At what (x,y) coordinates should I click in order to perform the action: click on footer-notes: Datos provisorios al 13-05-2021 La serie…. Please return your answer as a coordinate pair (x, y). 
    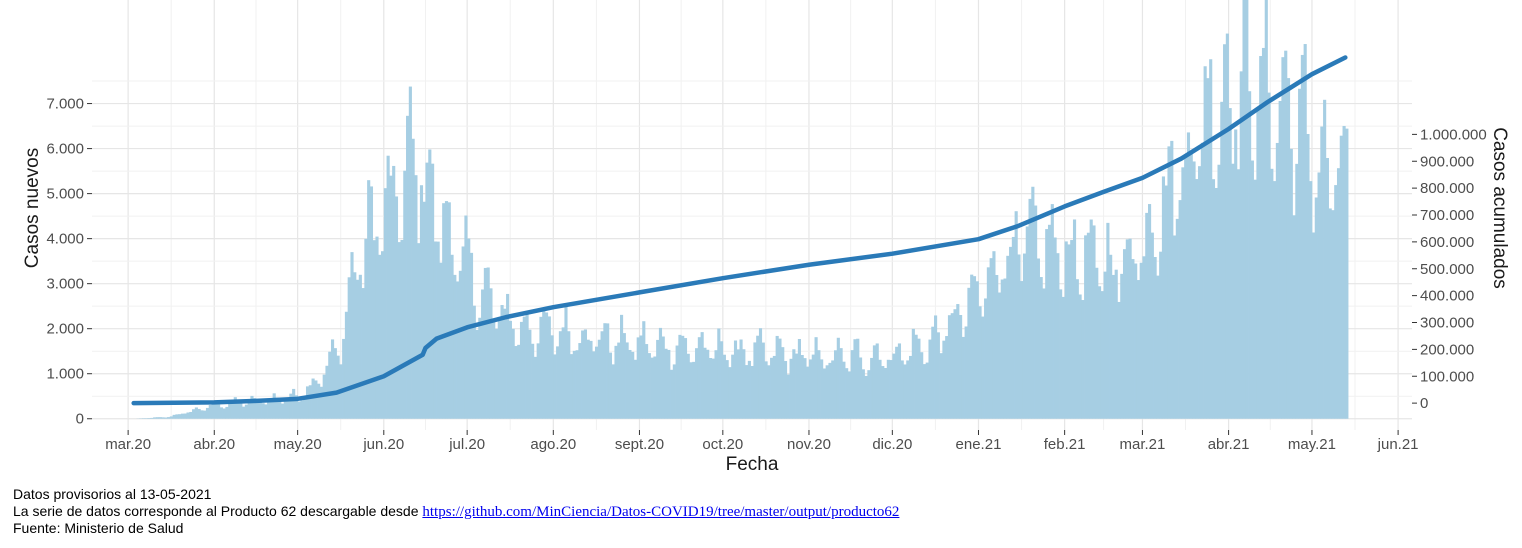
    Looking at the image, I should click on (456, 511).